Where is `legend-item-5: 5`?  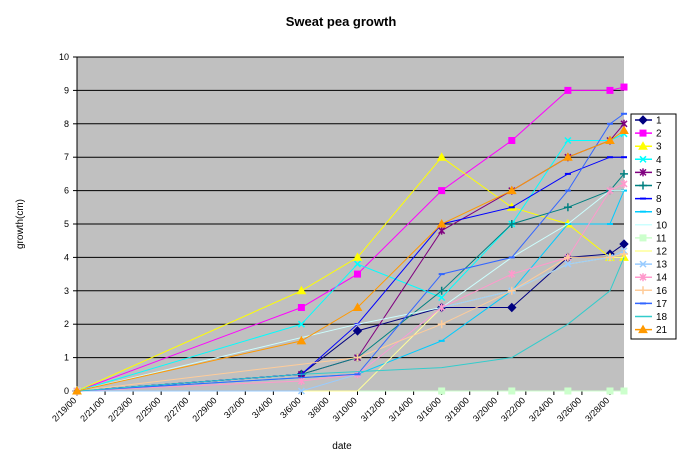
legend-item-5: 5 is located at coordinates (648, 173).